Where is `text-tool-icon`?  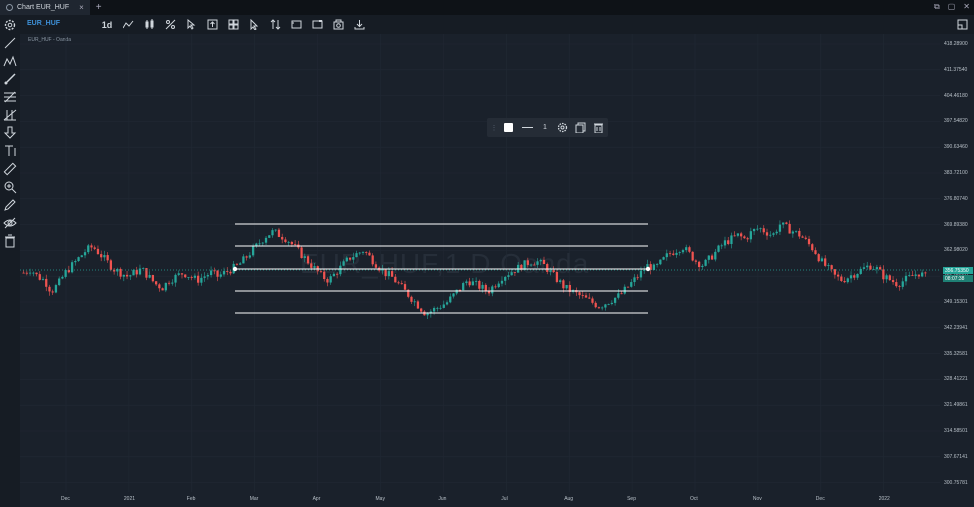
text-tool-icon is located at coordinates (10, 151).